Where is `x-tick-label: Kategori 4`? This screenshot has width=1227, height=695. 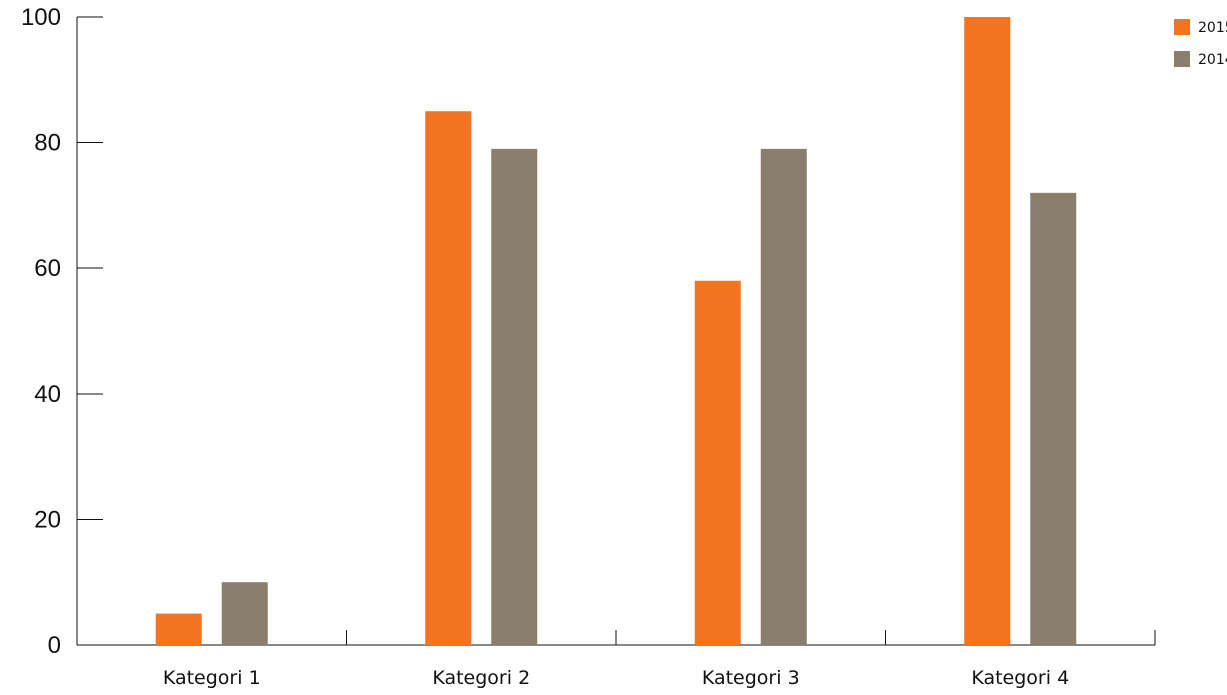 x-tick-label: Kategori 4 is located at coordinates (1020, 678).